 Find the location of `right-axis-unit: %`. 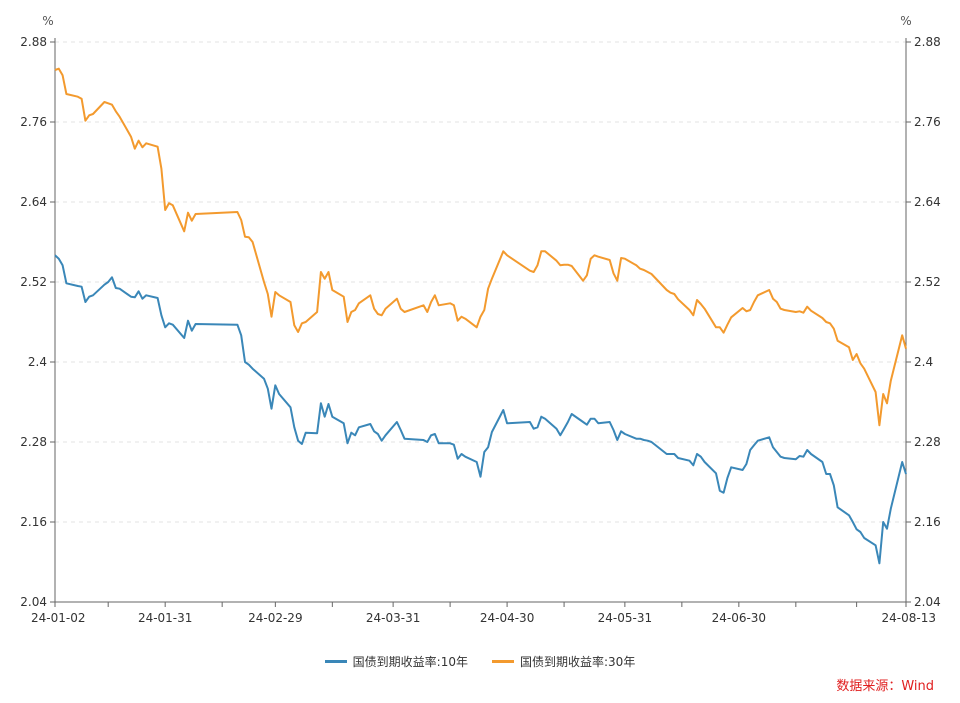

right-axis-unit: % is located at coordinates (905, 21).